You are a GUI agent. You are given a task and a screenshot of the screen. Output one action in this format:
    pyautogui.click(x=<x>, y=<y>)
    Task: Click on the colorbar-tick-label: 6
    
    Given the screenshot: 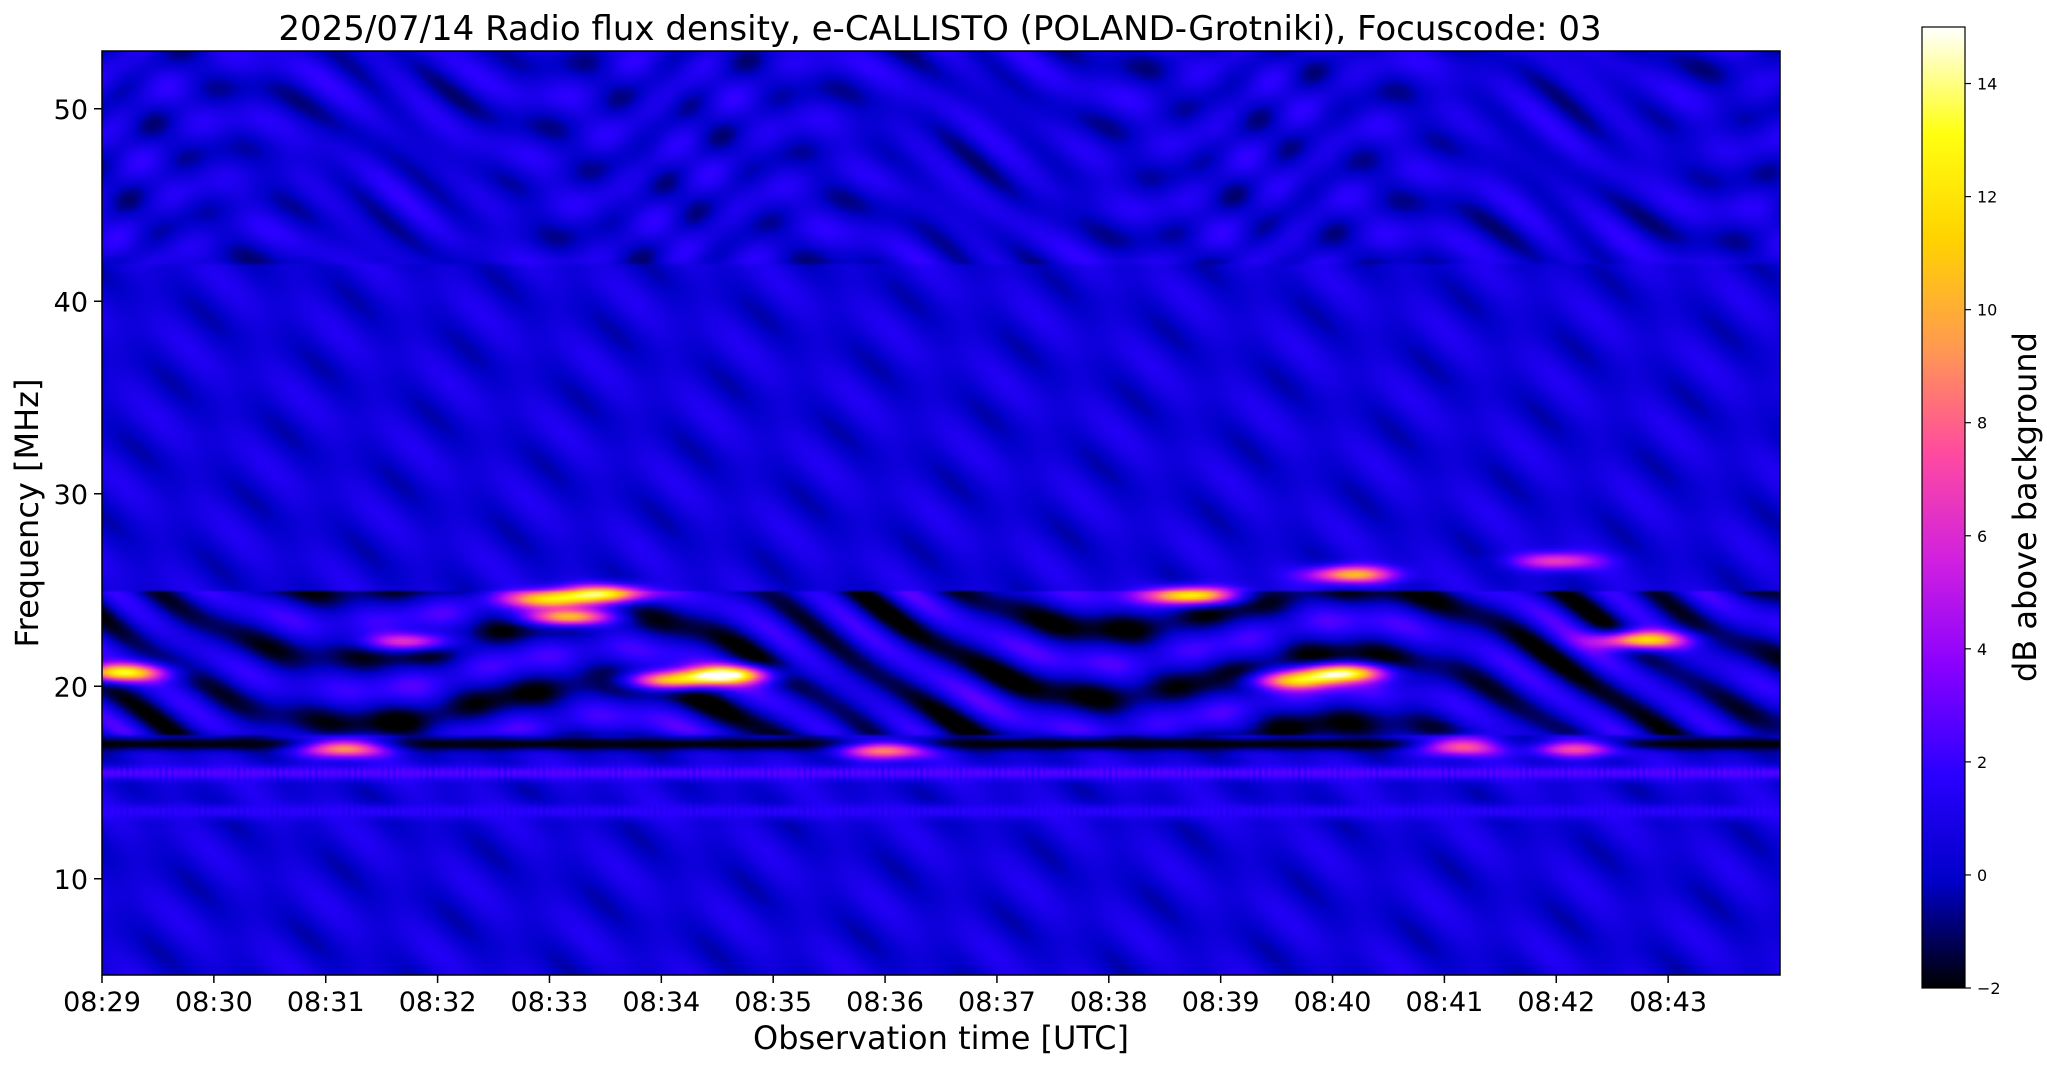 What is the action you would take?
    pyautogui.click(x=1982, y=536)
    